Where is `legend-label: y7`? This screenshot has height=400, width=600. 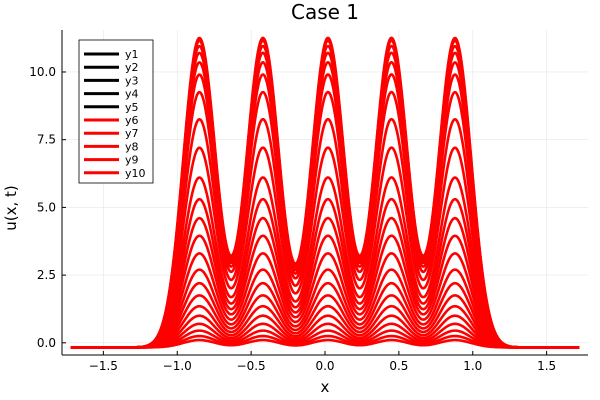 legend-label: y7 is located at coordinates (132, 133).